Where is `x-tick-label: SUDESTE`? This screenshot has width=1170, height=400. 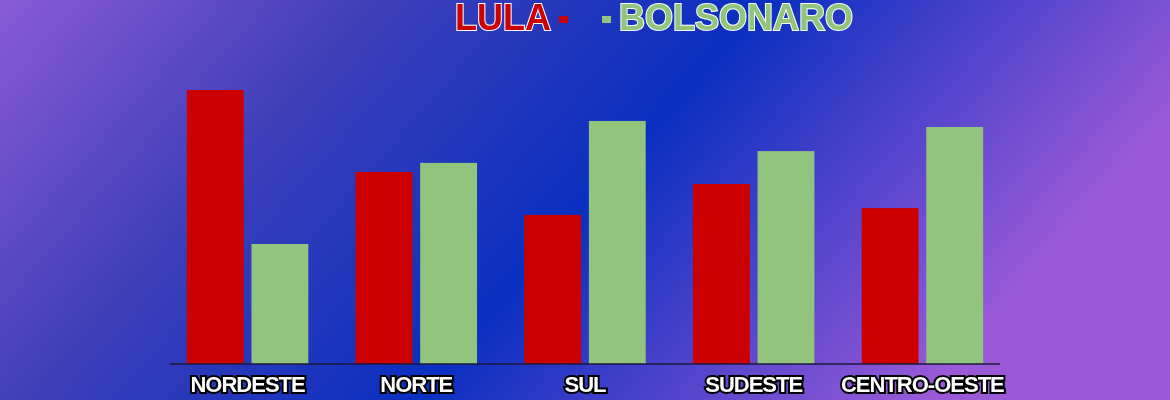
x-tick-label: SUDESTE is located at coordinates (754, 384).